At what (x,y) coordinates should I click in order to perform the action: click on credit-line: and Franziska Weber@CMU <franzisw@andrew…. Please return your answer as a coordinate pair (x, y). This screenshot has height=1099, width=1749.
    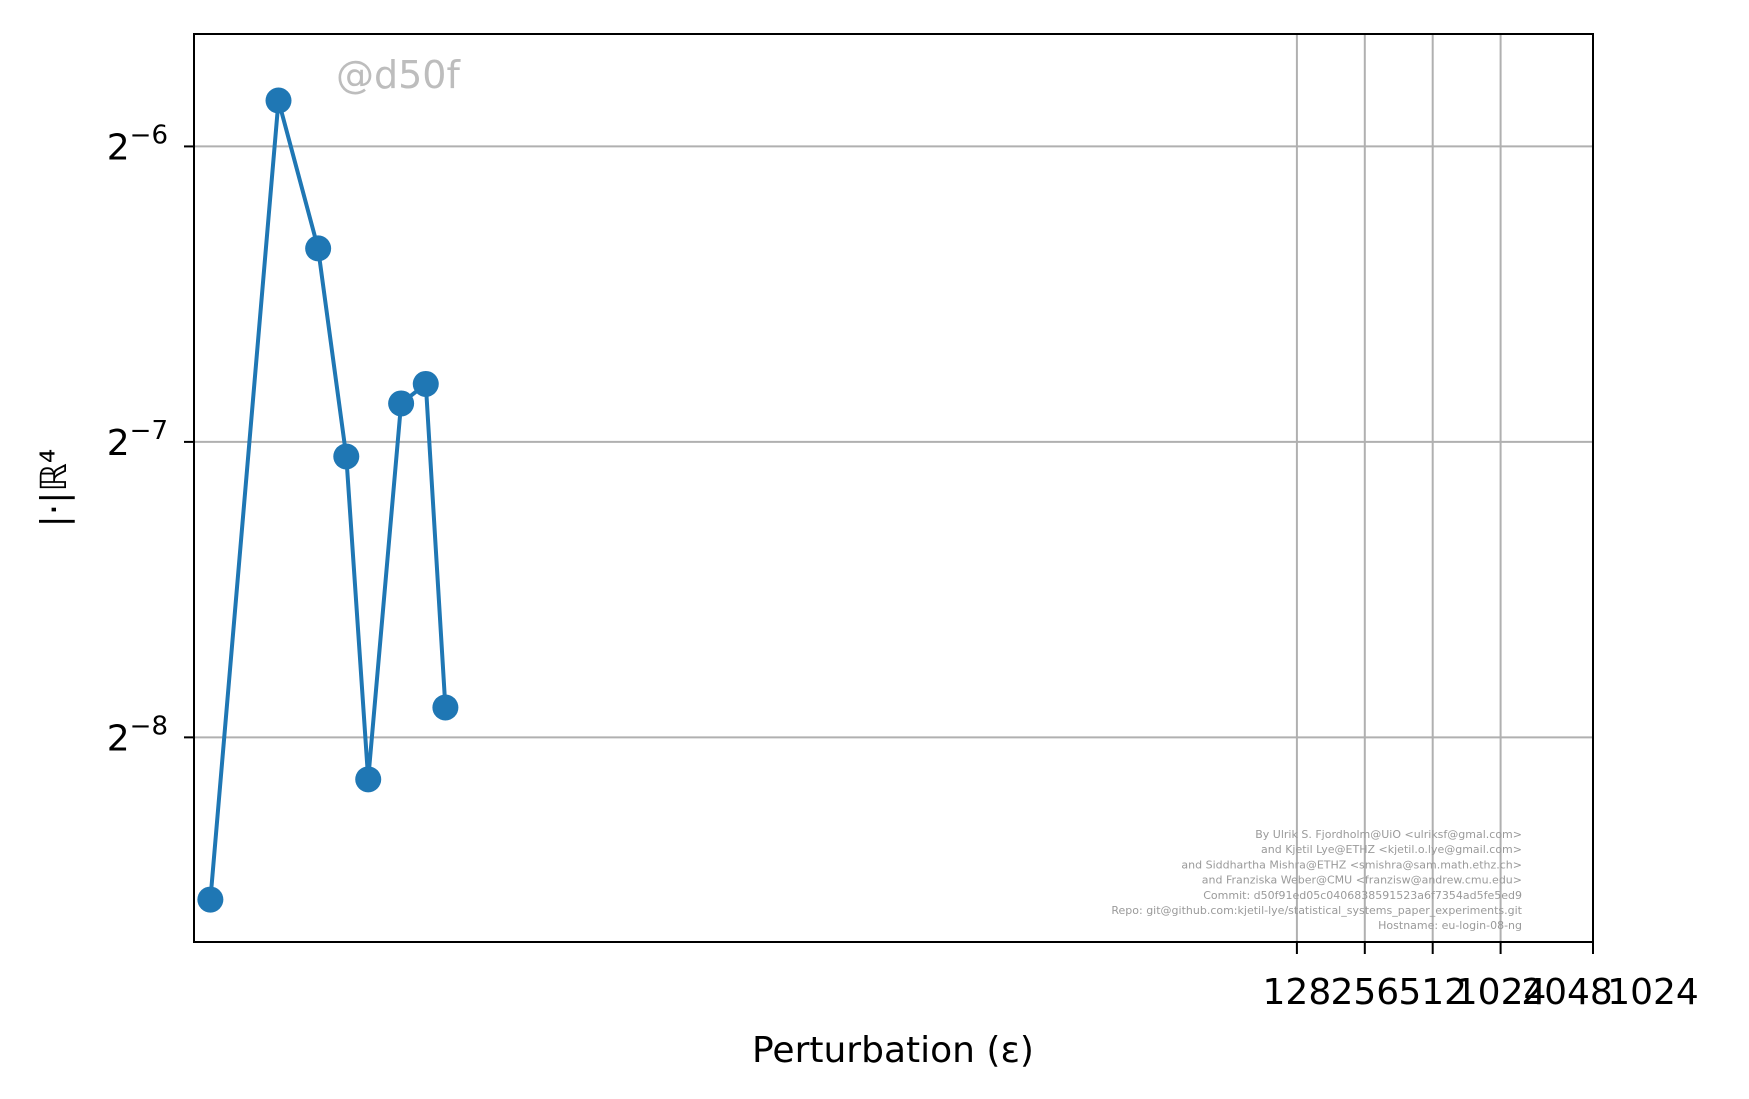
    Looking at the image, I should click on (1362, 880).